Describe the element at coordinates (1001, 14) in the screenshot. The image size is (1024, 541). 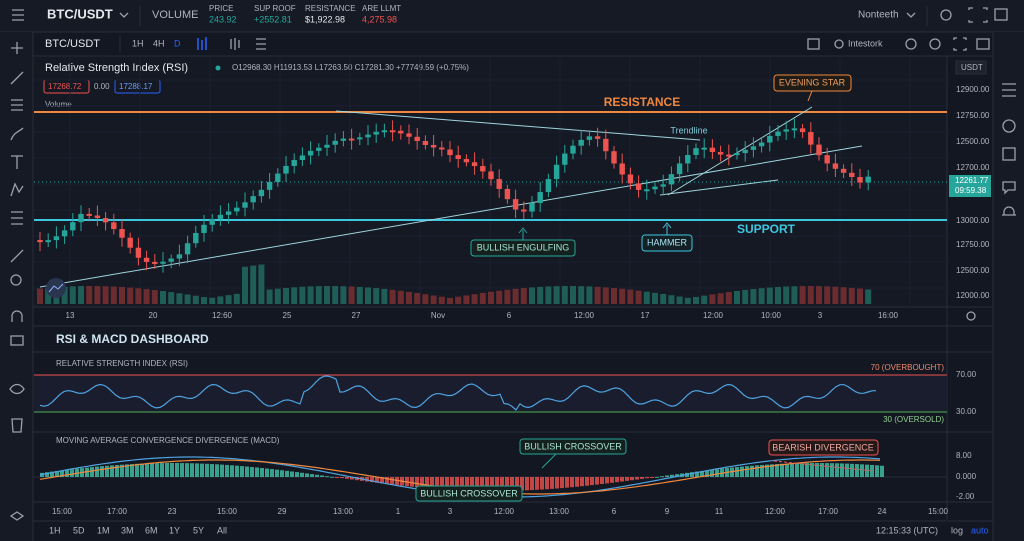
I see `screenshot-icon` at that location.